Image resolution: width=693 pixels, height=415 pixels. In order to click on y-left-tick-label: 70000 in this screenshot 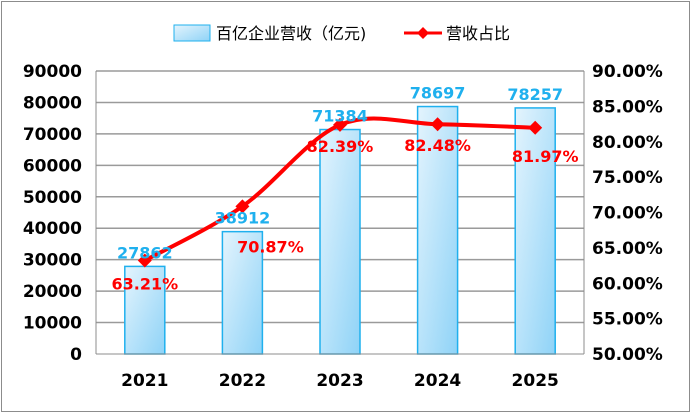, I will do `click(52, 135)`.